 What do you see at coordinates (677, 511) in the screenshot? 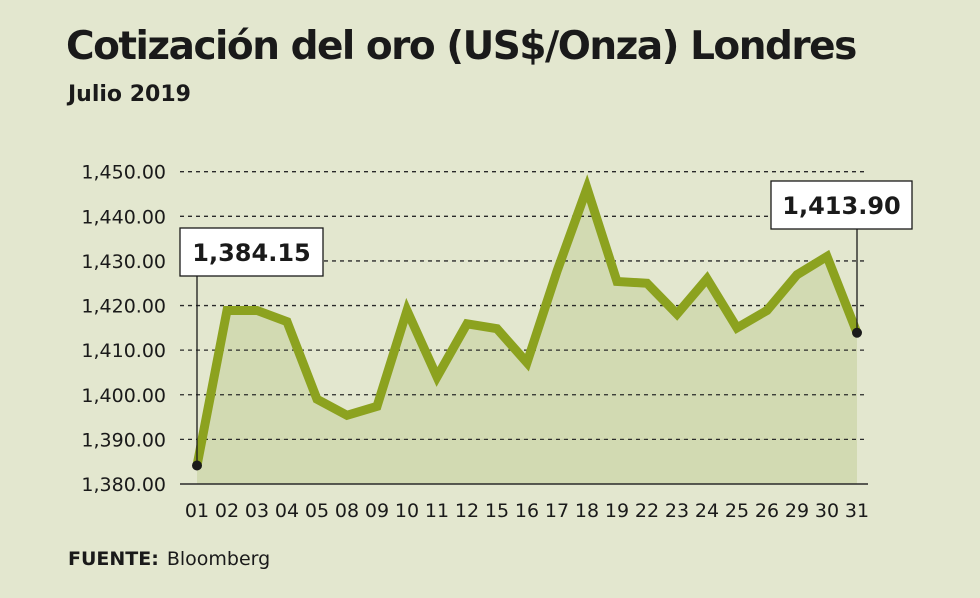
I see `x-tick-label: 23` at bounding box center [677, 511].